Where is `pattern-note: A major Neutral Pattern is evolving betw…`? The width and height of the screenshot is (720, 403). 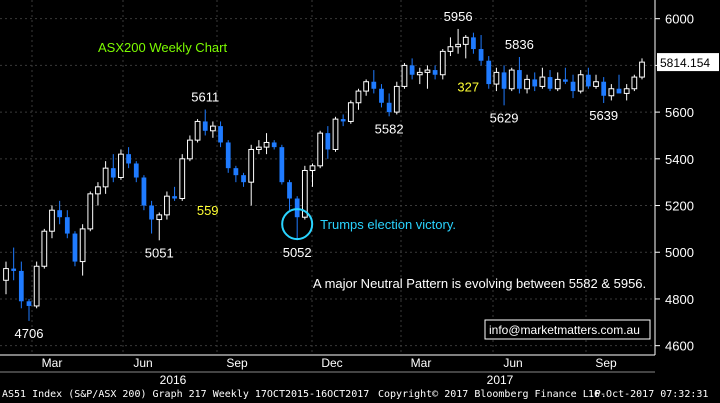 pattern-note: A major Neutral Pattern is evolving betw… is located at coordinates (479, 283).